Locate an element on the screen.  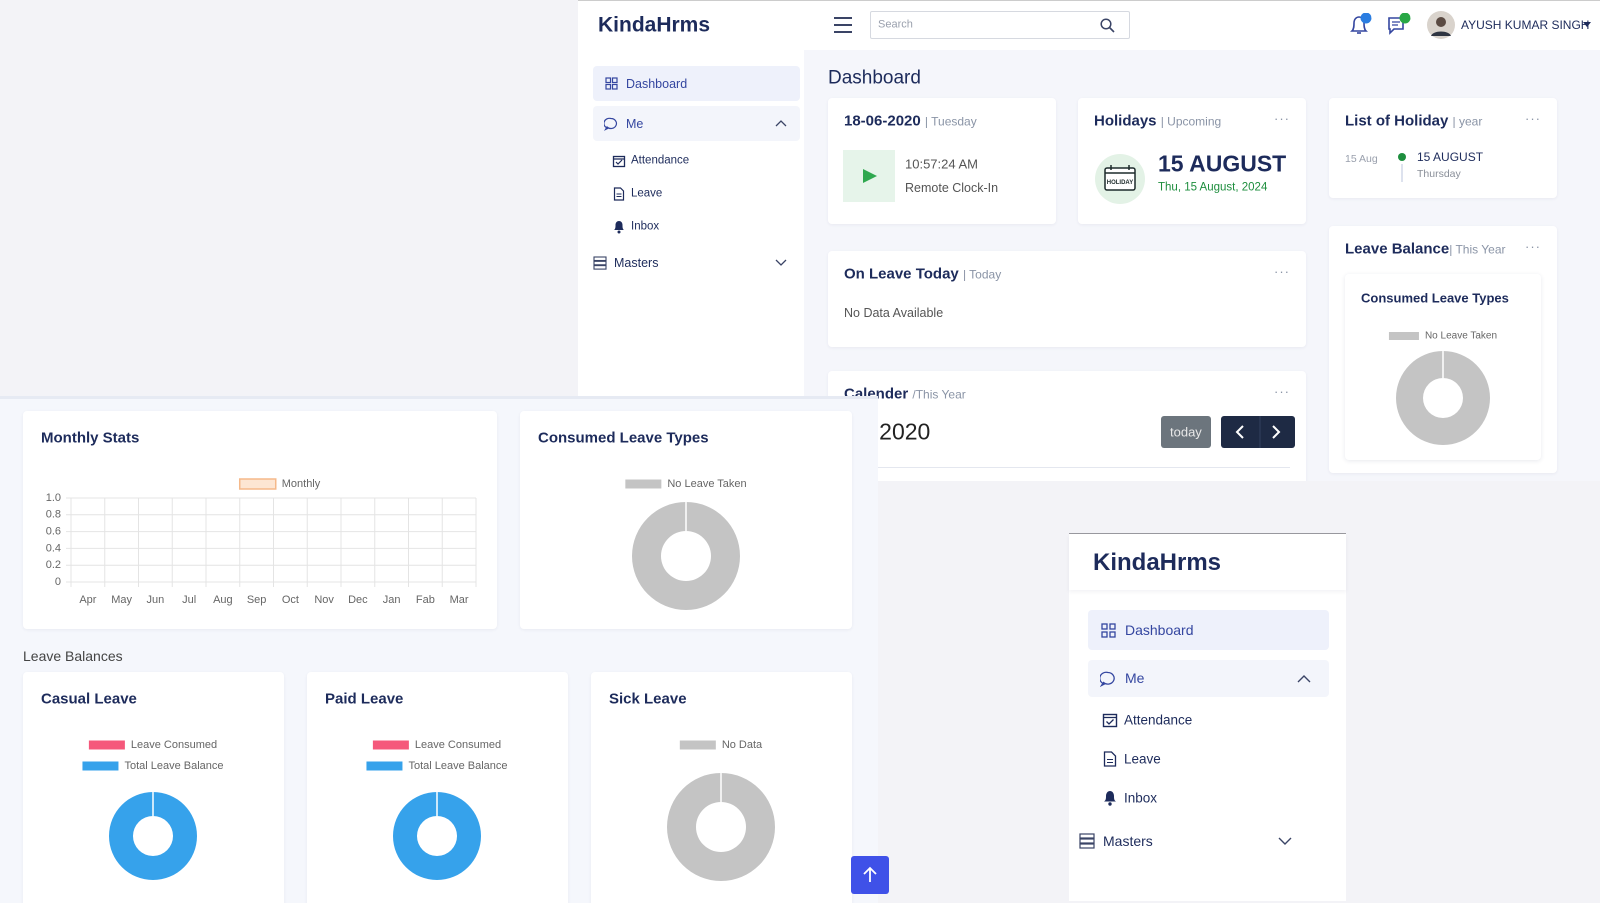
x-tick-label: May is located at coordinates (121, 600).